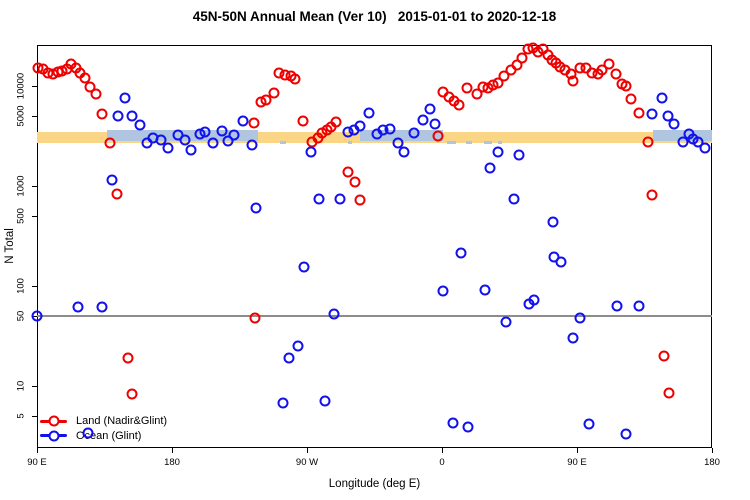  What do you see at coordinates (374, 484) in the screenshot?
I see `x-axis-title: Longitude (deg E)` at bounding box center [374, 484].